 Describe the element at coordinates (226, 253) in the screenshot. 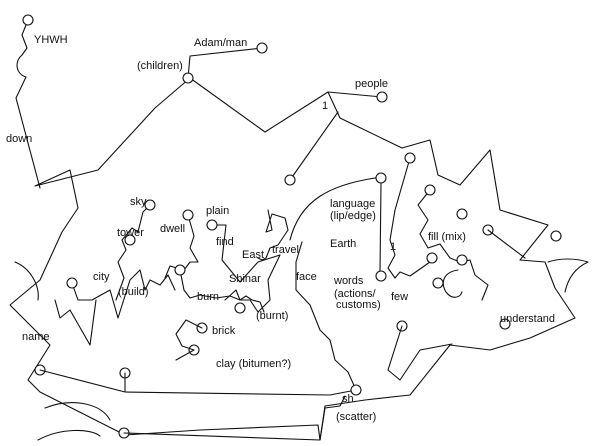

I see `plain-line` at that location.